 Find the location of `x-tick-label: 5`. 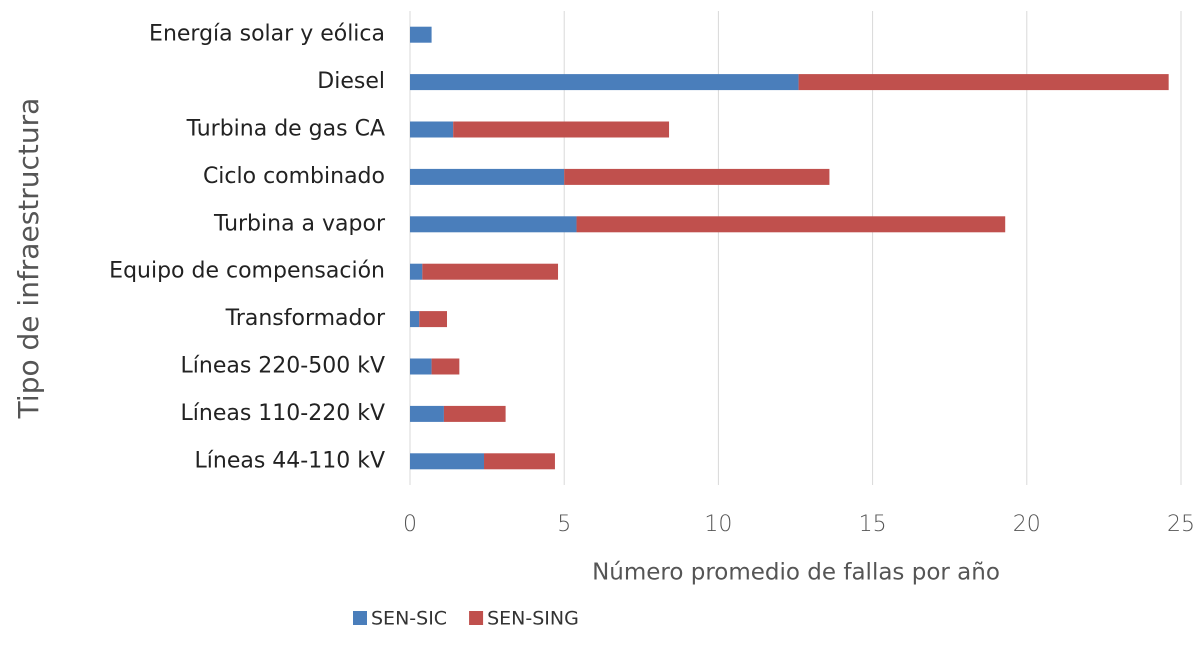

x-tick-label: 5 is located at coordinates (564, 524).